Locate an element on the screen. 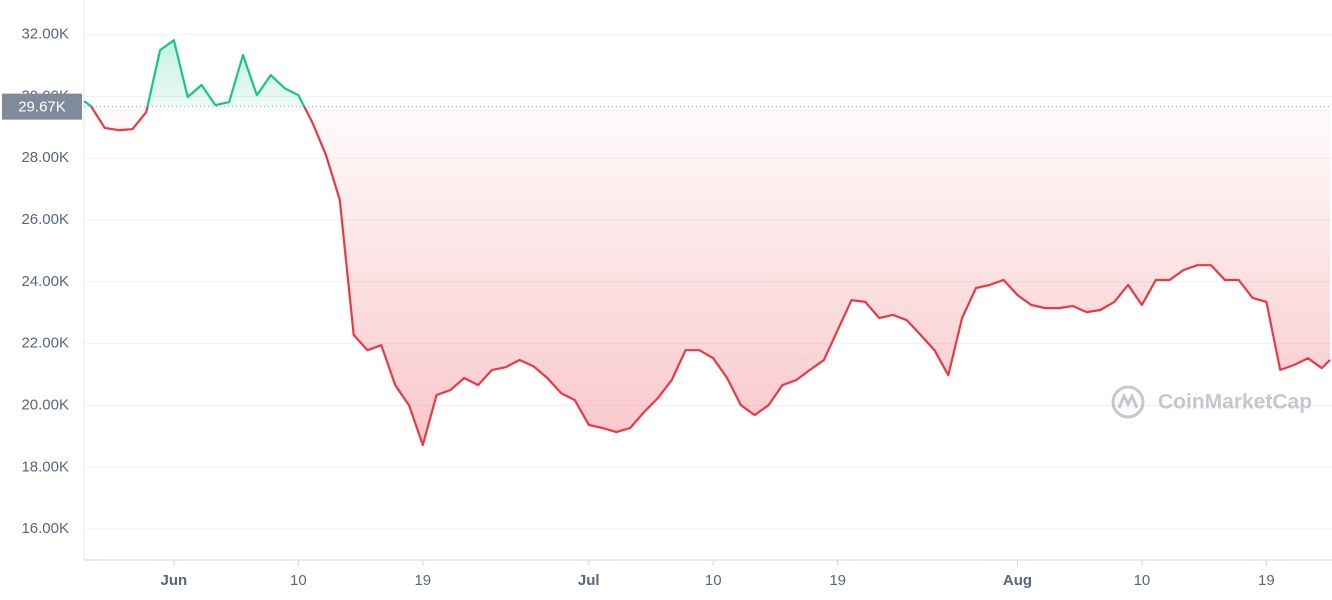  reference-label: 29.67K is located at coordinates (42, 107).